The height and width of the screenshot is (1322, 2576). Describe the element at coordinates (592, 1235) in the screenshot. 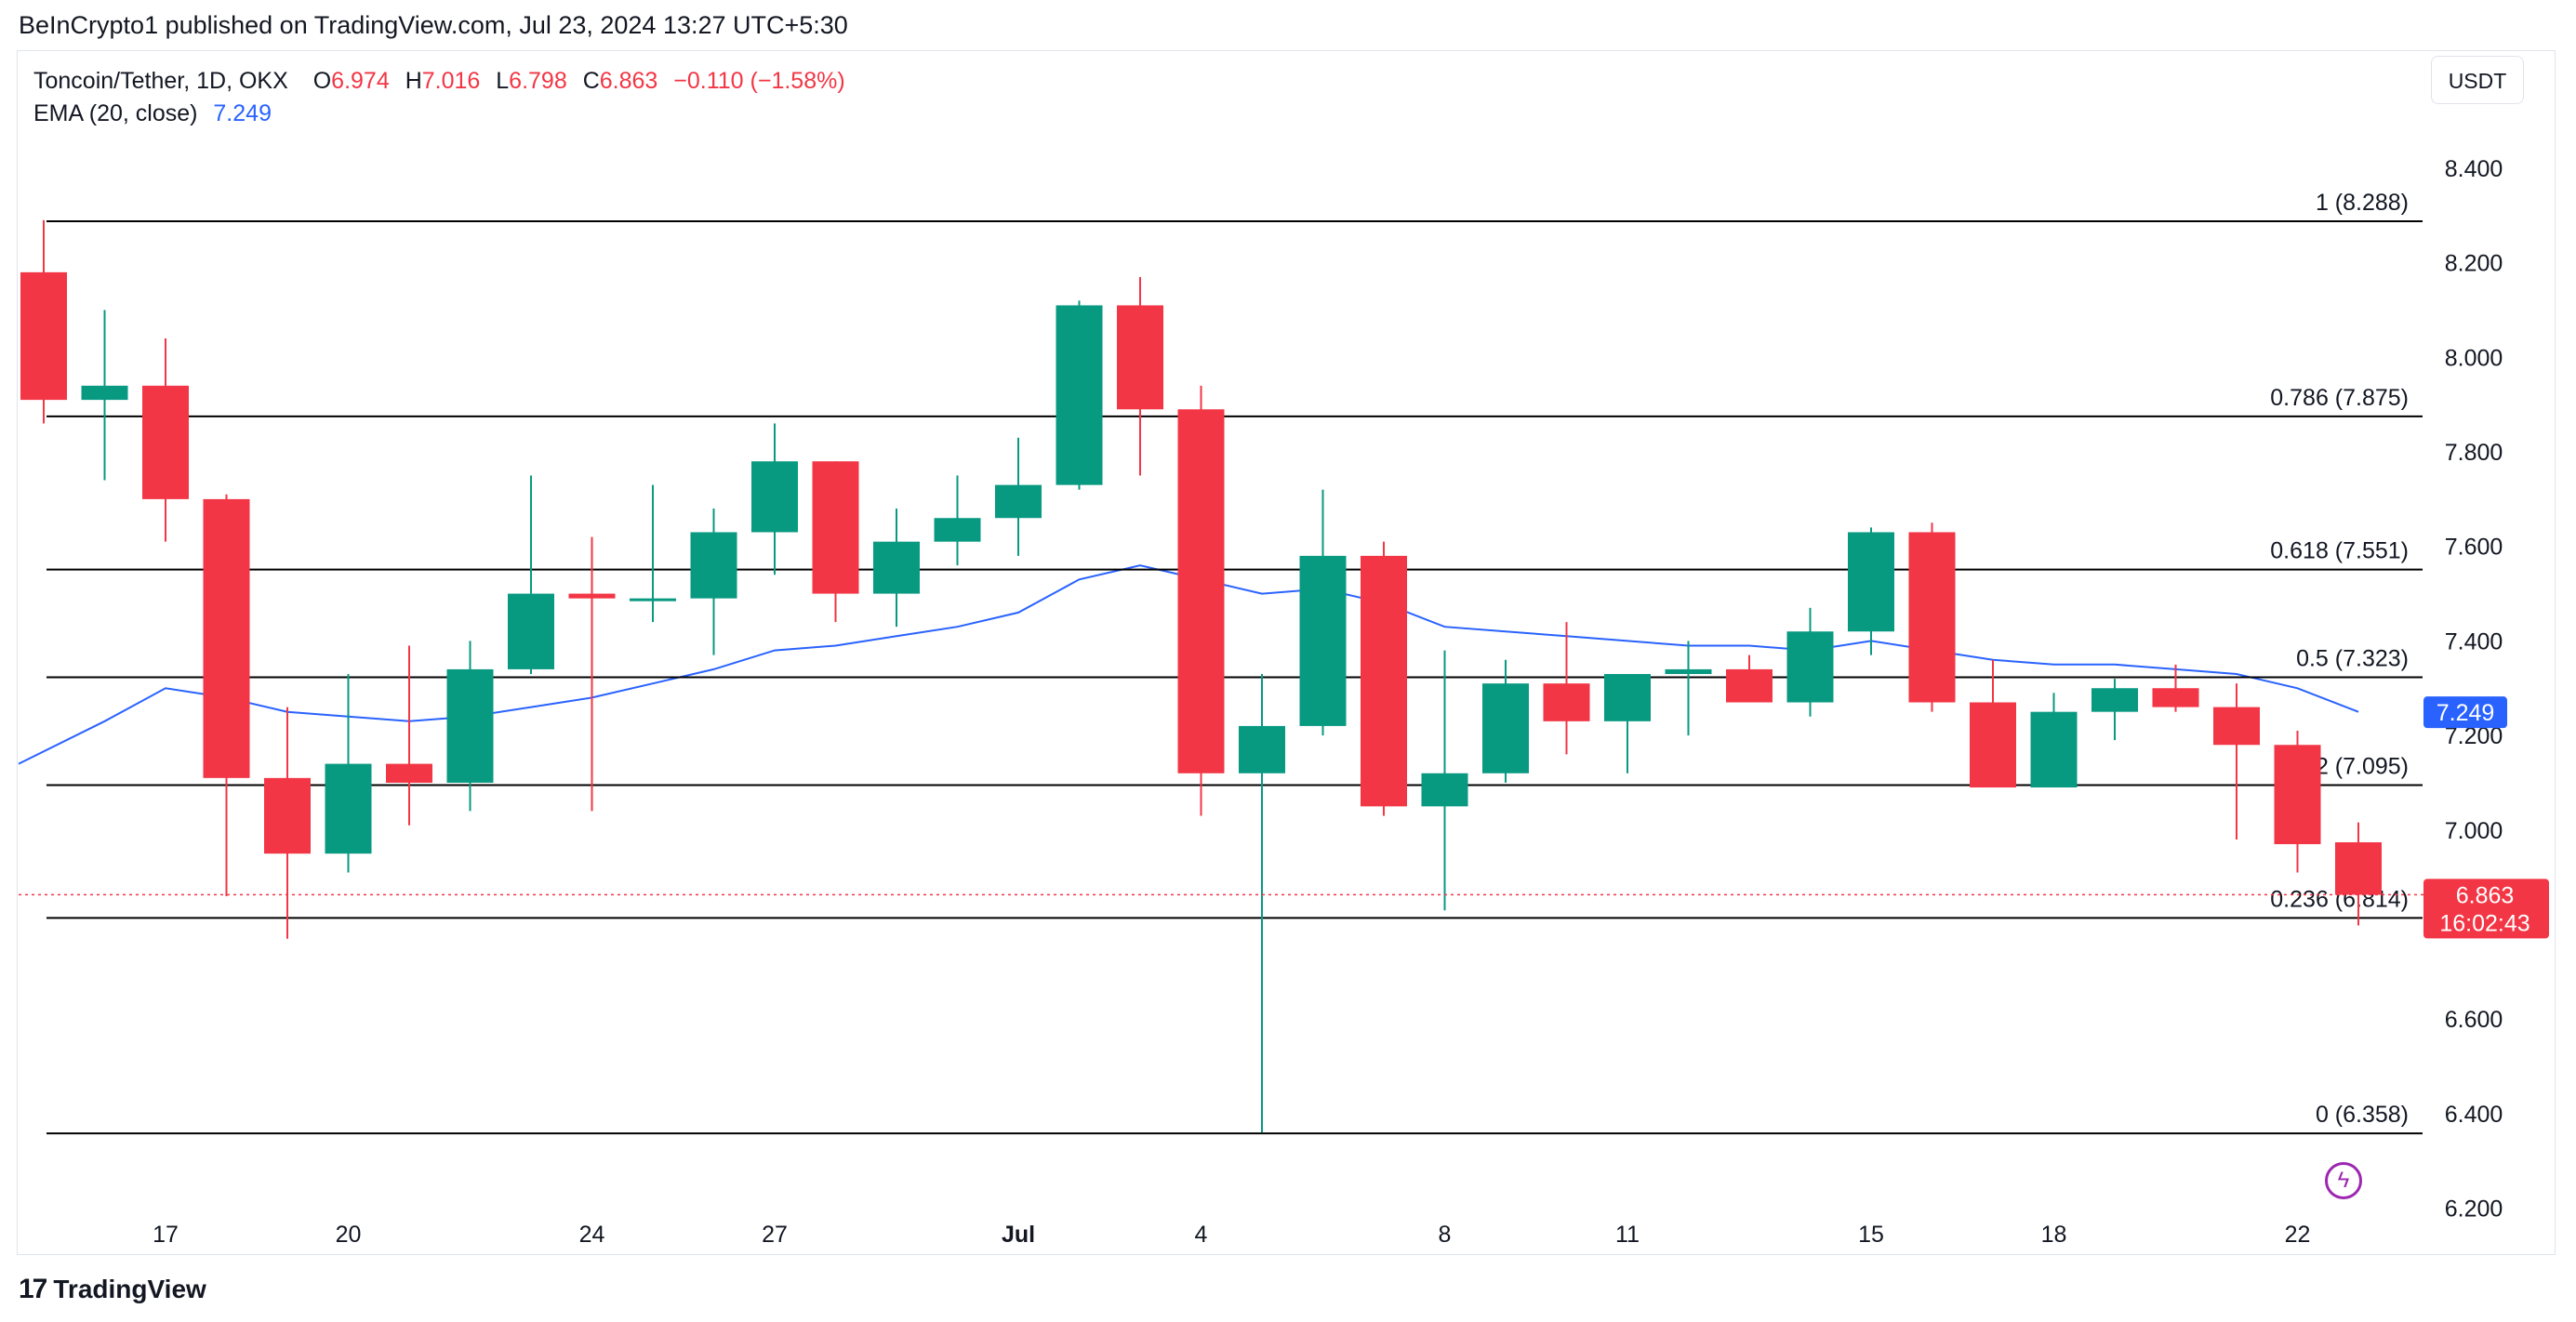

I see `x-tick-label: 24` at that location.